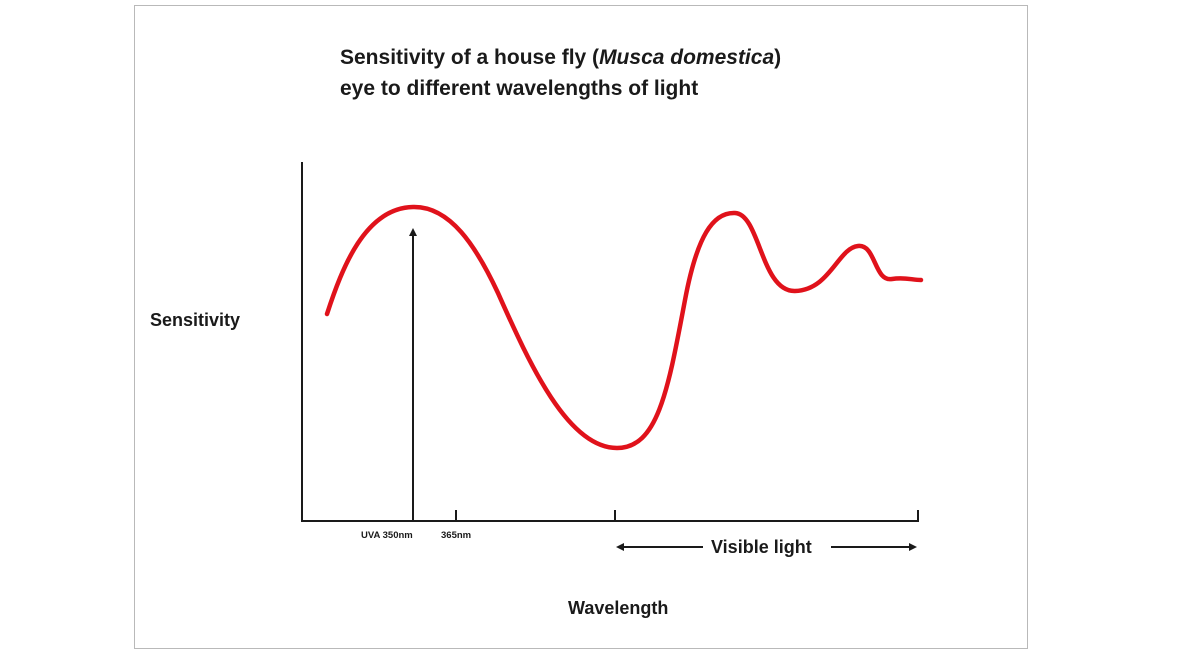  I want to click on title-suffix: ), so click(778, 57).